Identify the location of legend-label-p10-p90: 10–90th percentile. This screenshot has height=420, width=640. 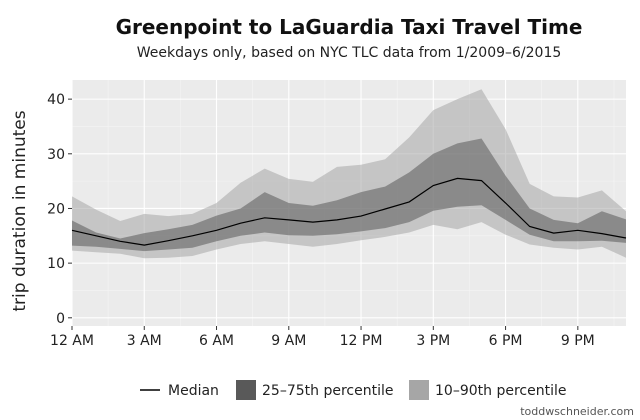
(500, 391).